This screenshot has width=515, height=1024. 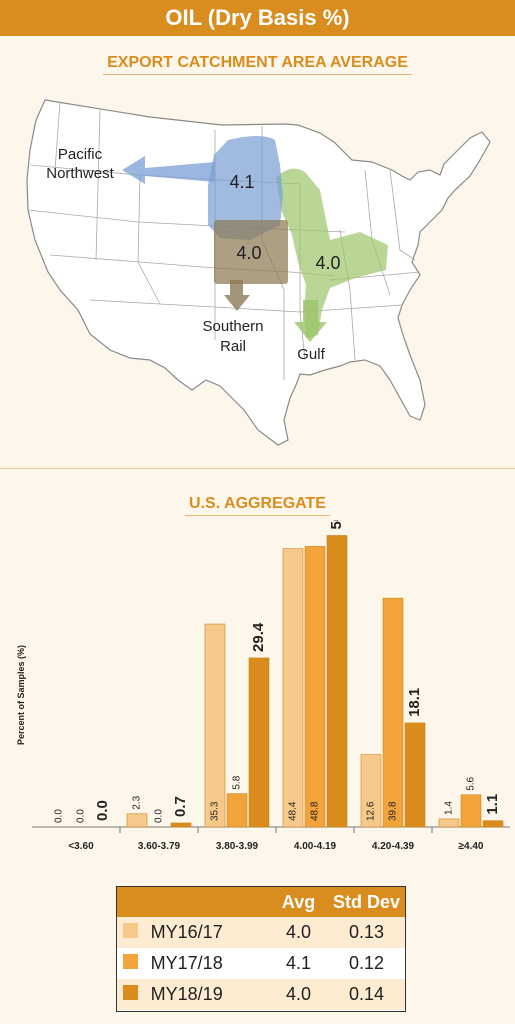 I want to click on data-label: 18.1, so click(x=414, y=702).